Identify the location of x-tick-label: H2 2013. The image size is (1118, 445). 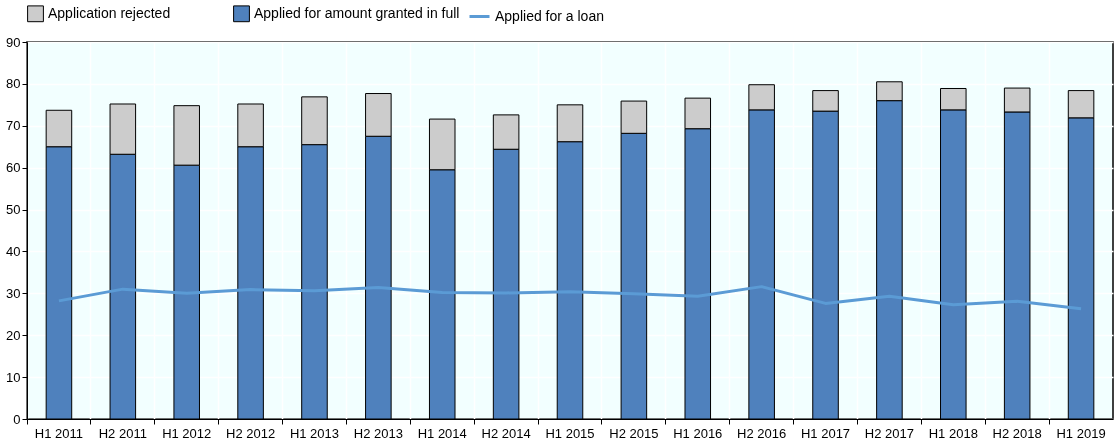
(378, 433).